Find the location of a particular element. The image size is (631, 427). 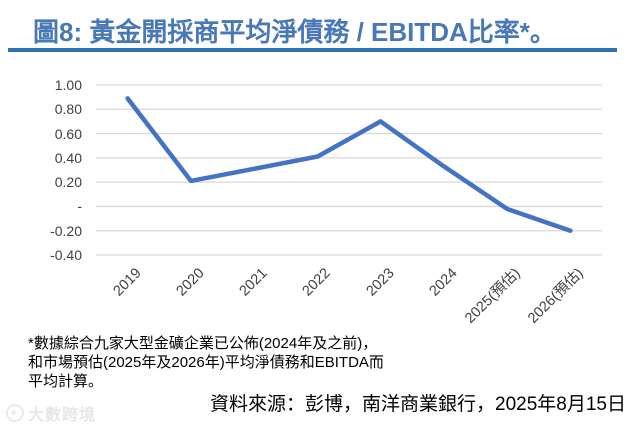

watermark: 大數跨境 is located at coordinates (51, 413).